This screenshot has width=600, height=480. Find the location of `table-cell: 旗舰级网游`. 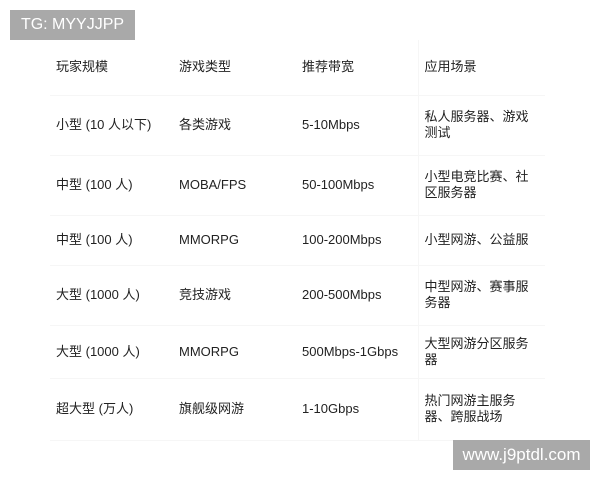

table-cell: 旗舰级网游 is located at coordinates (234, 409).